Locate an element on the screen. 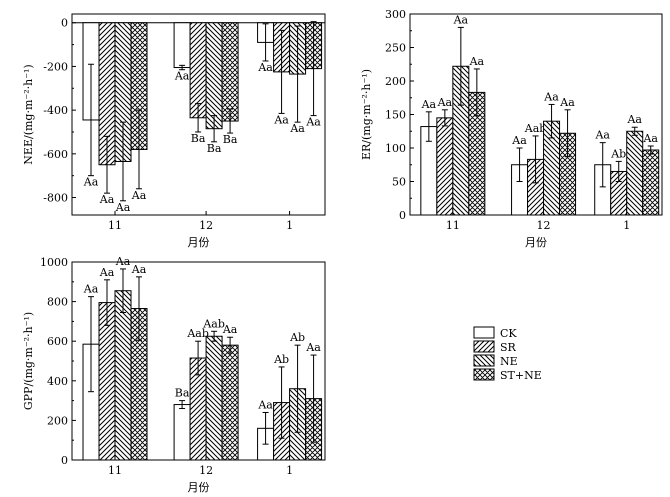 This screenshot has width=670, height=497. y-tick-label: 150 is located at coordinates (395, 115).